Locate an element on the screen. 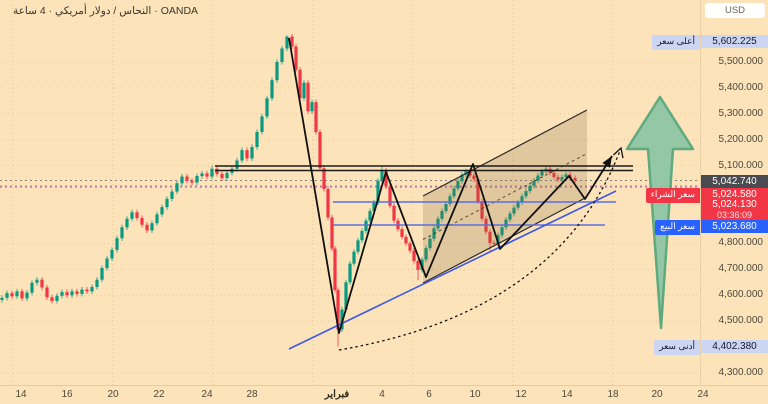  x-axis-month-label: فبراير is located at coordinates (337, 394).